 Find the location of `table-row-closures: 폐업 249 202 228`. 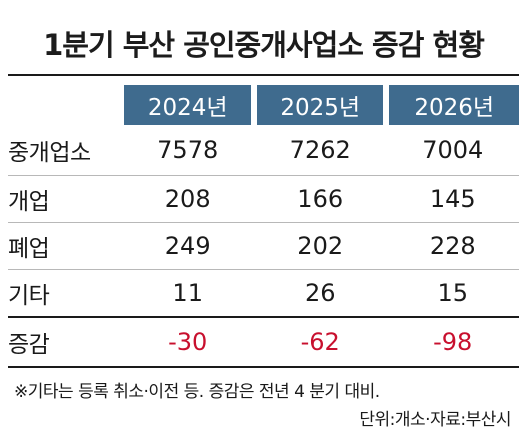

table-row-closures: 폐업 249 202 228 is located at coordinates (263, 246).